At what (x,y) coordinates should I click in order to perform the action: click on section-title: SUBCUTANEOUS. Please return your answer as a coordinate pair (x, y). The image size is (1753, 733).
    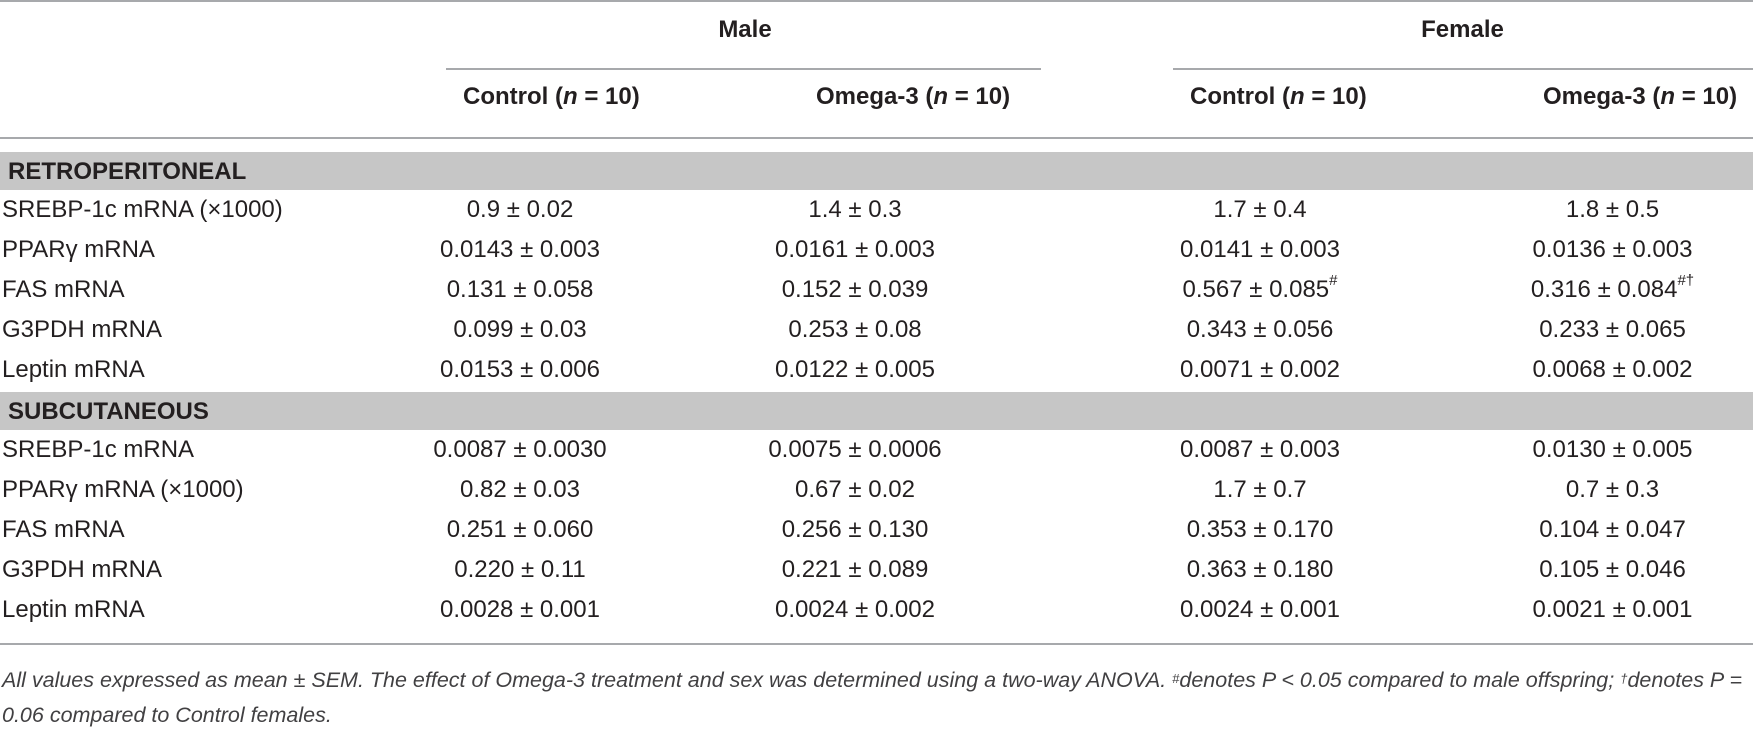
    Looking at the image, I should click on (108, 411).